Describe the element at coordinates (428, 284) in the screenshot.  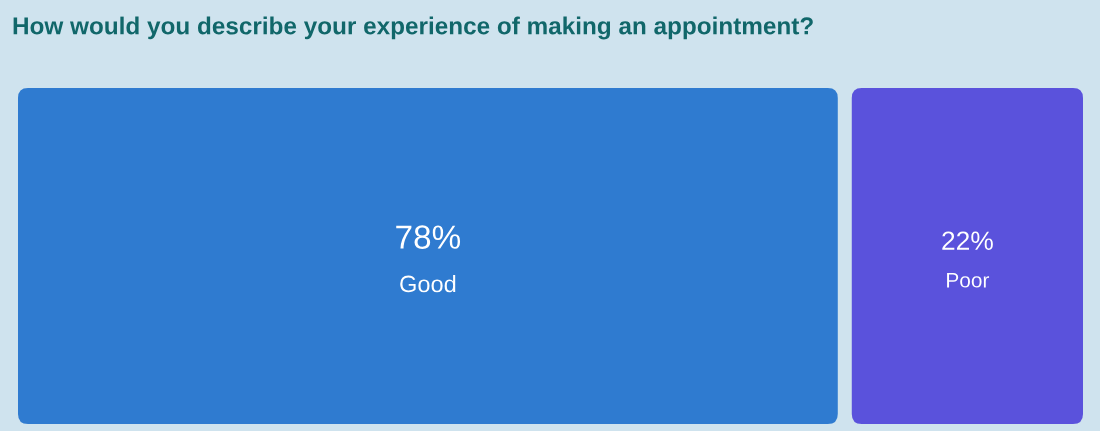
I see `category-label: Good` at that location.